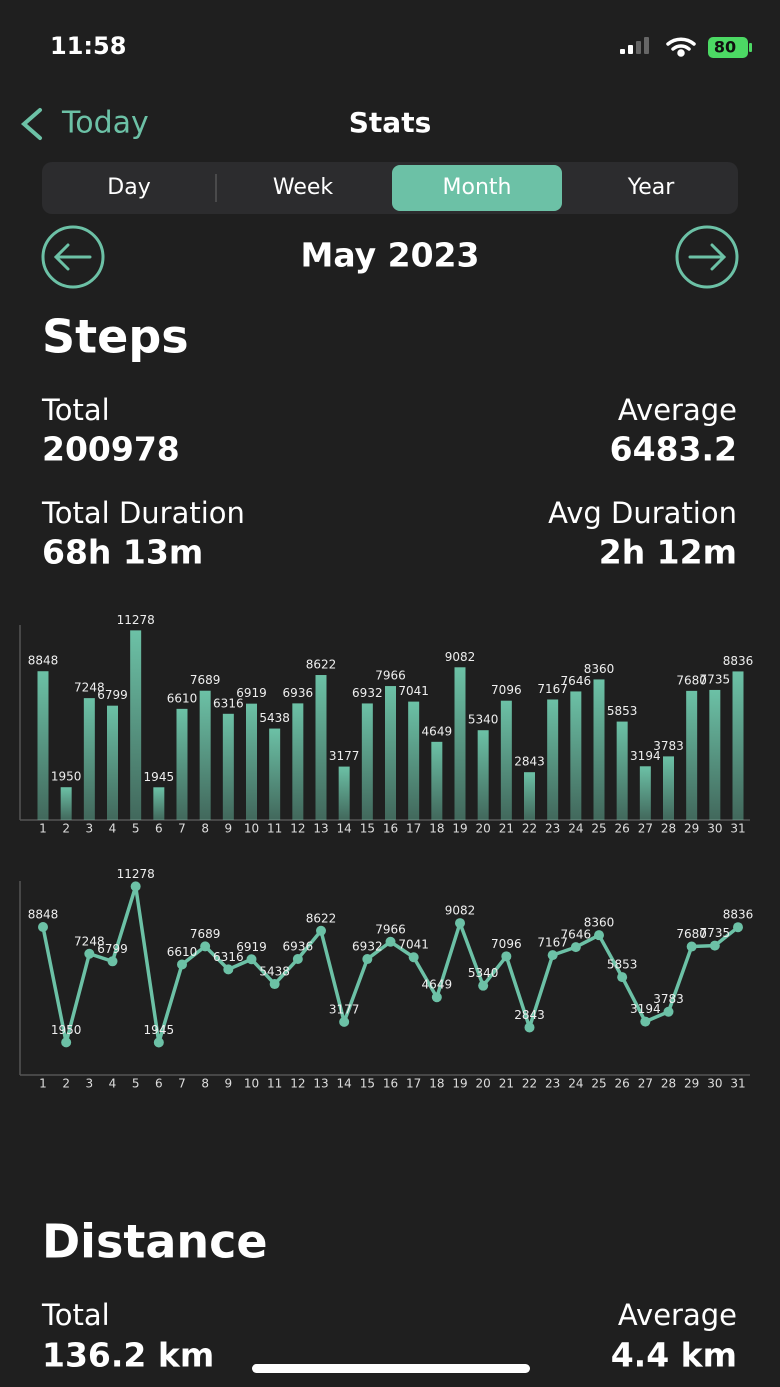  Describe the element at coordinates (367, 829) in the screenshot. I see `x-tick-label: 15` at that location.